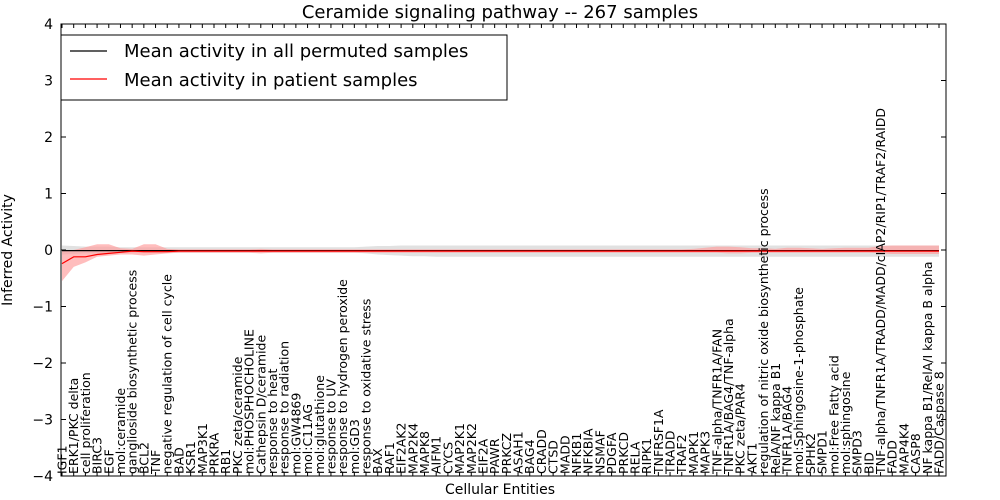  I want to click on x-tick-label: Cathepsin D/ceramide, so click(260, 405).